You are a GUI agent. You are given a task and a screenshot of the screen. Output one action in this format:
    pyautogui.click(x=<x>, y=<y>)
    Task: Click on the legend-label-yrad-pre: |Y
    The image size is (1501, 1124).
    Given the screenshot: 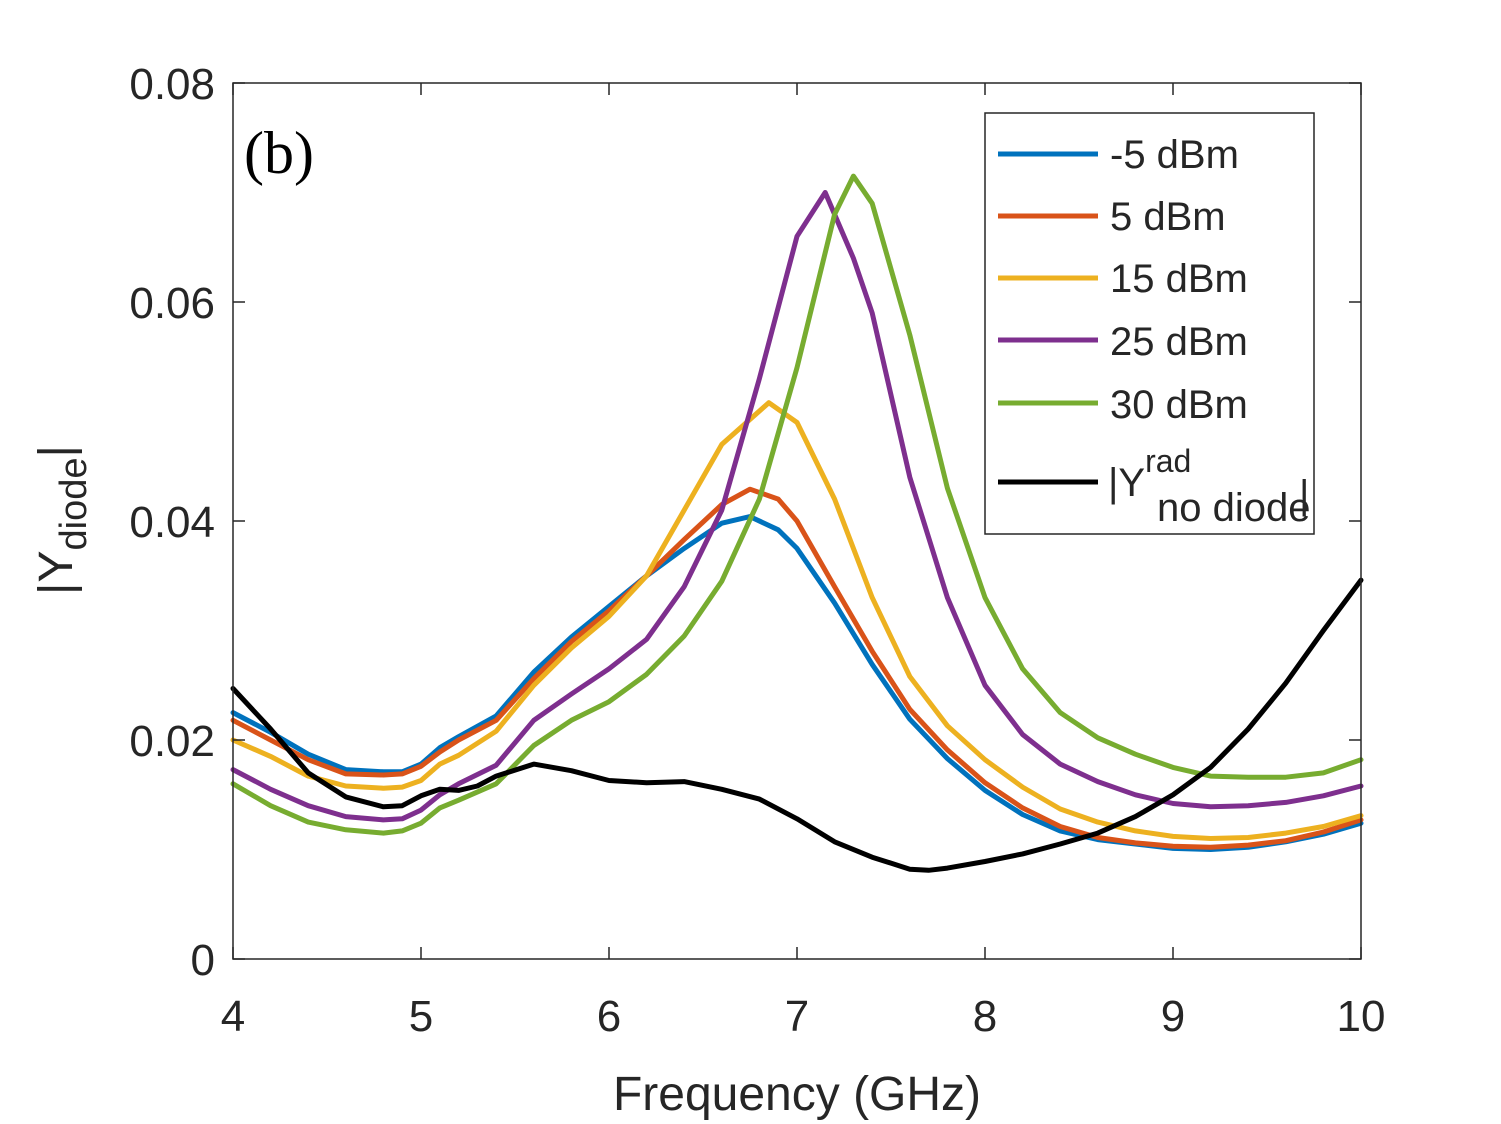 What is the action you would take?
    pyautogui.click(x=1126, y=483)
    